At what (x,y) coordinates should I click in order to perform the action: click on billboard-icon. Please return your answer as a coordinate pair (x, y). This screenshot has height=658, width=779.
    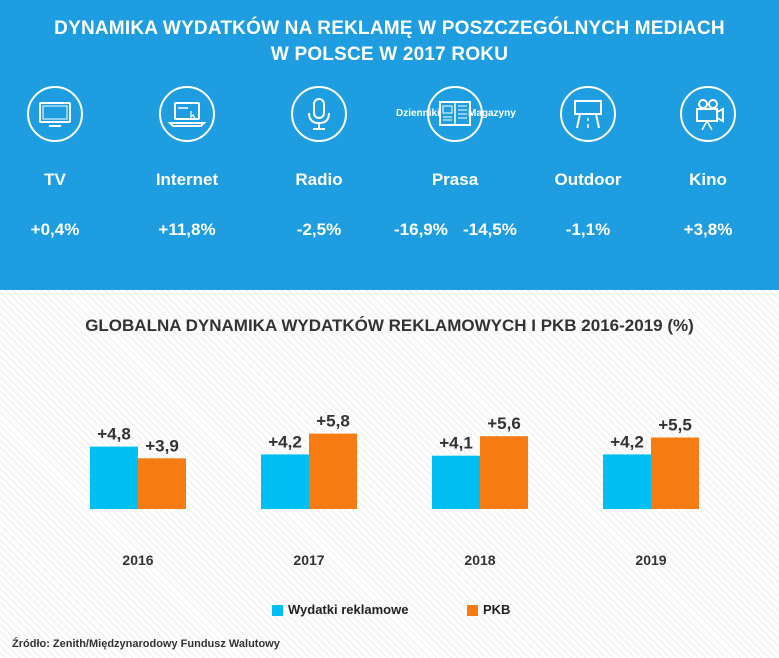
    Looking at the image, I should click on (588, 114).